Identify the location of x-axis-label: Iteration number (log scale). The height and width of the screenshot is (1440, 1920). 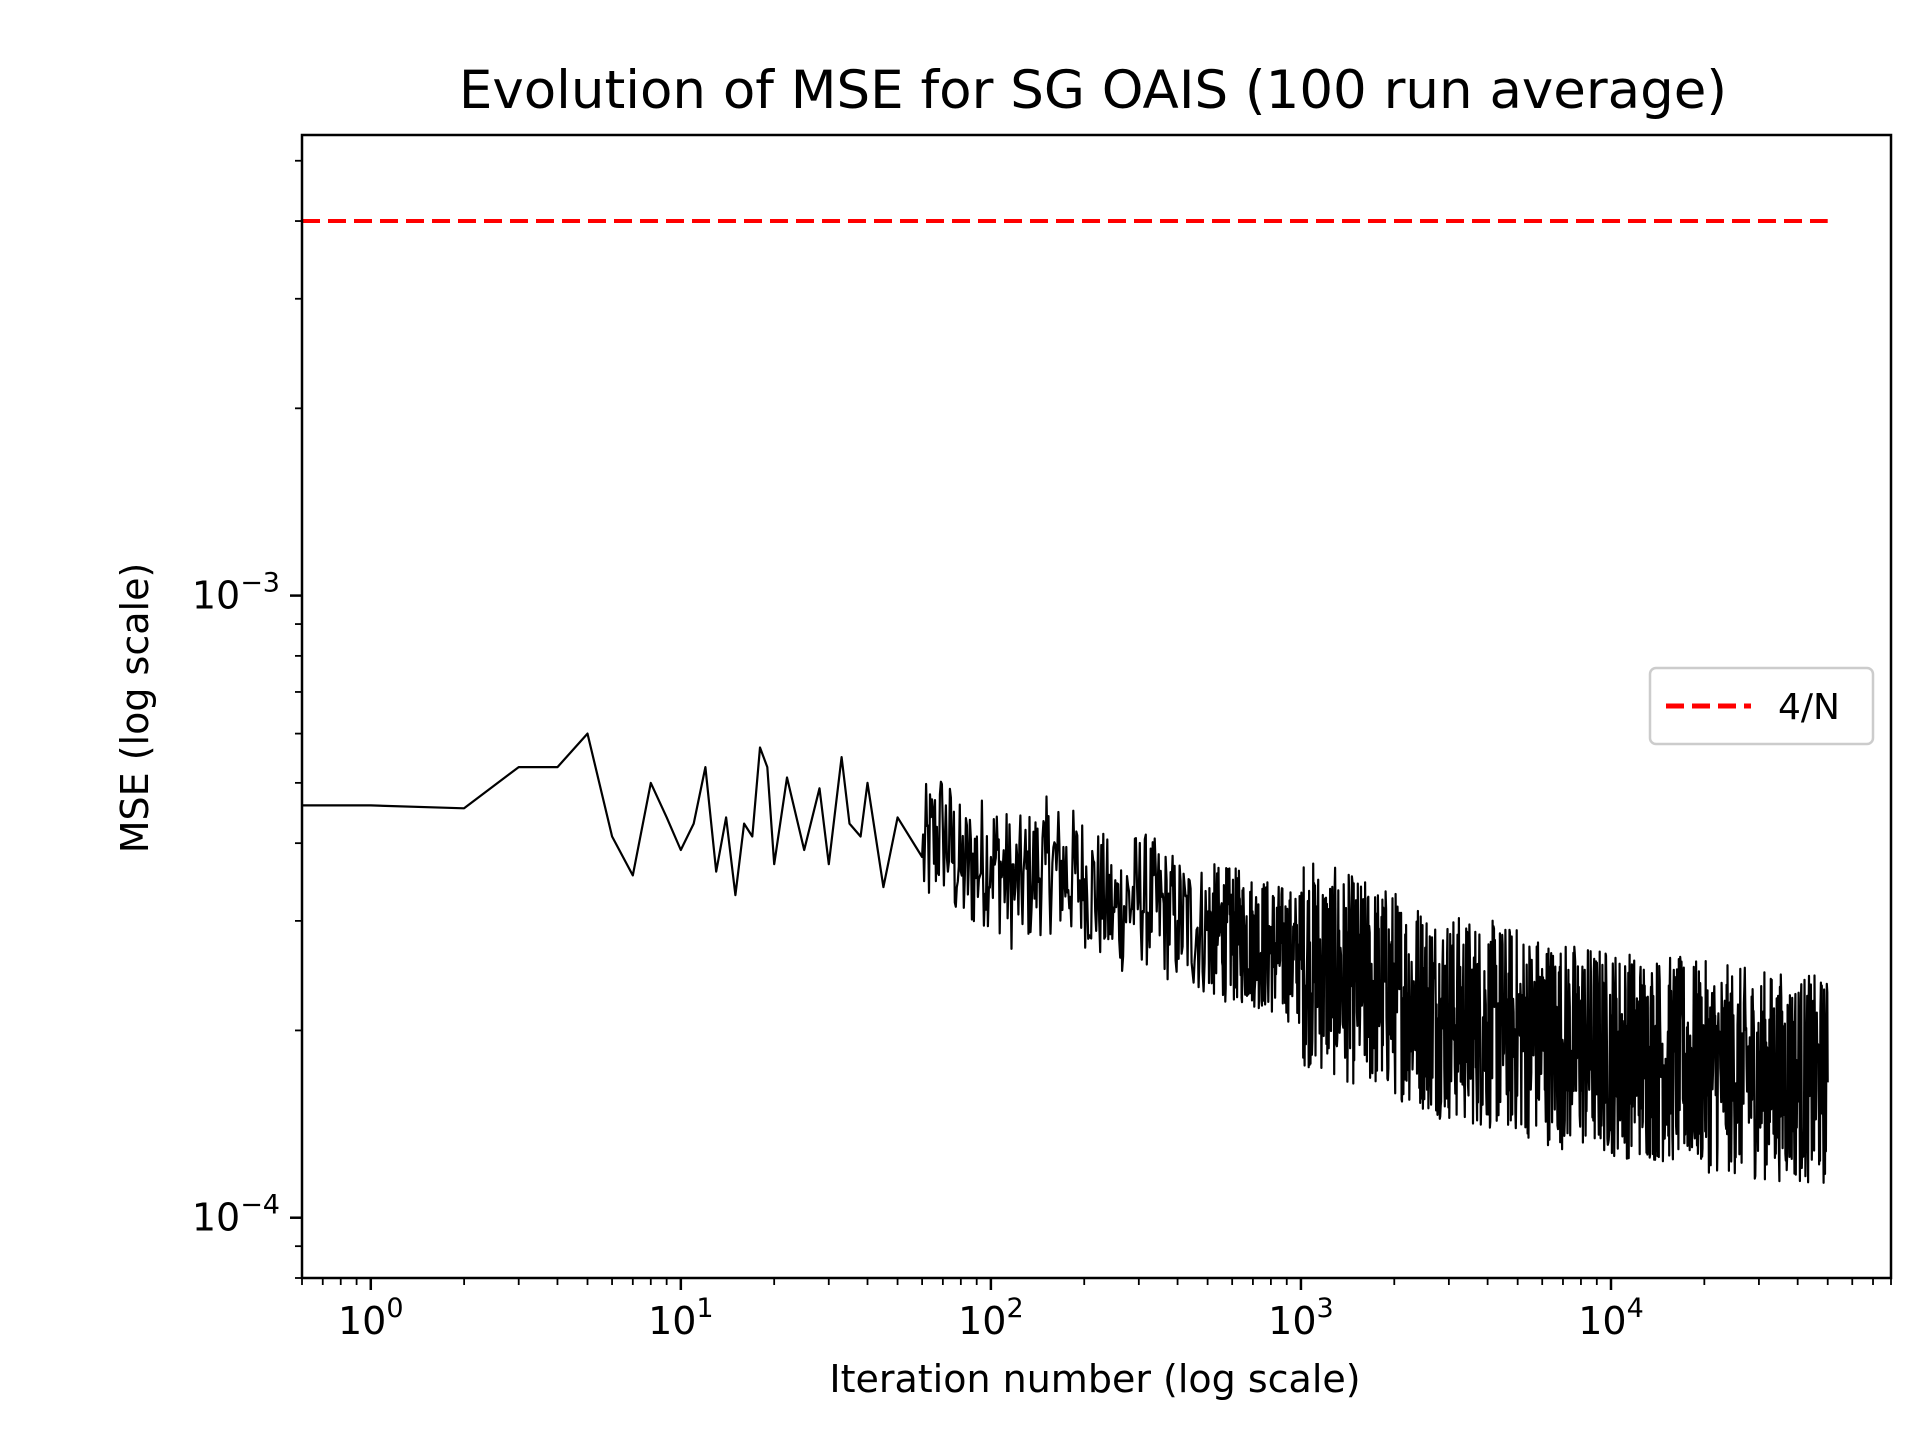
(1094, 1379).